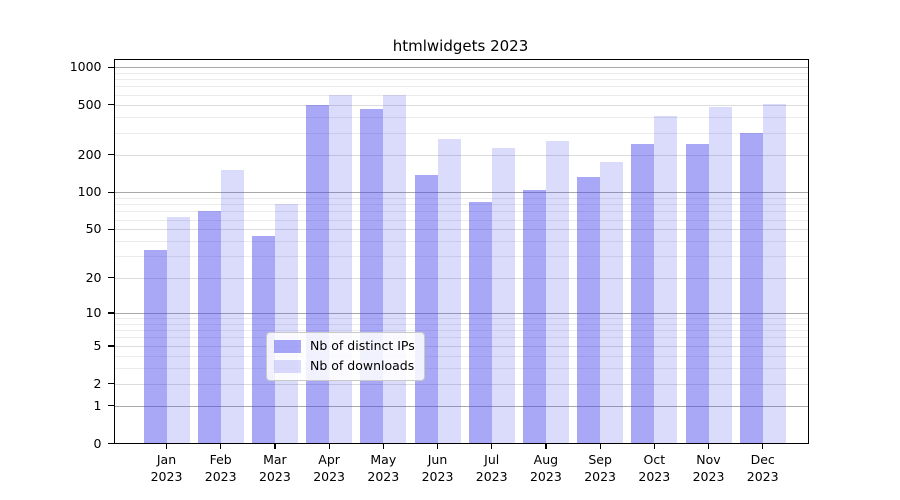 This screenshot has height=500, width=900. What do you see at coordinates (643, 293) in the screenshot?
I see `bar-ips-oct` at bounding box center [643, 293].